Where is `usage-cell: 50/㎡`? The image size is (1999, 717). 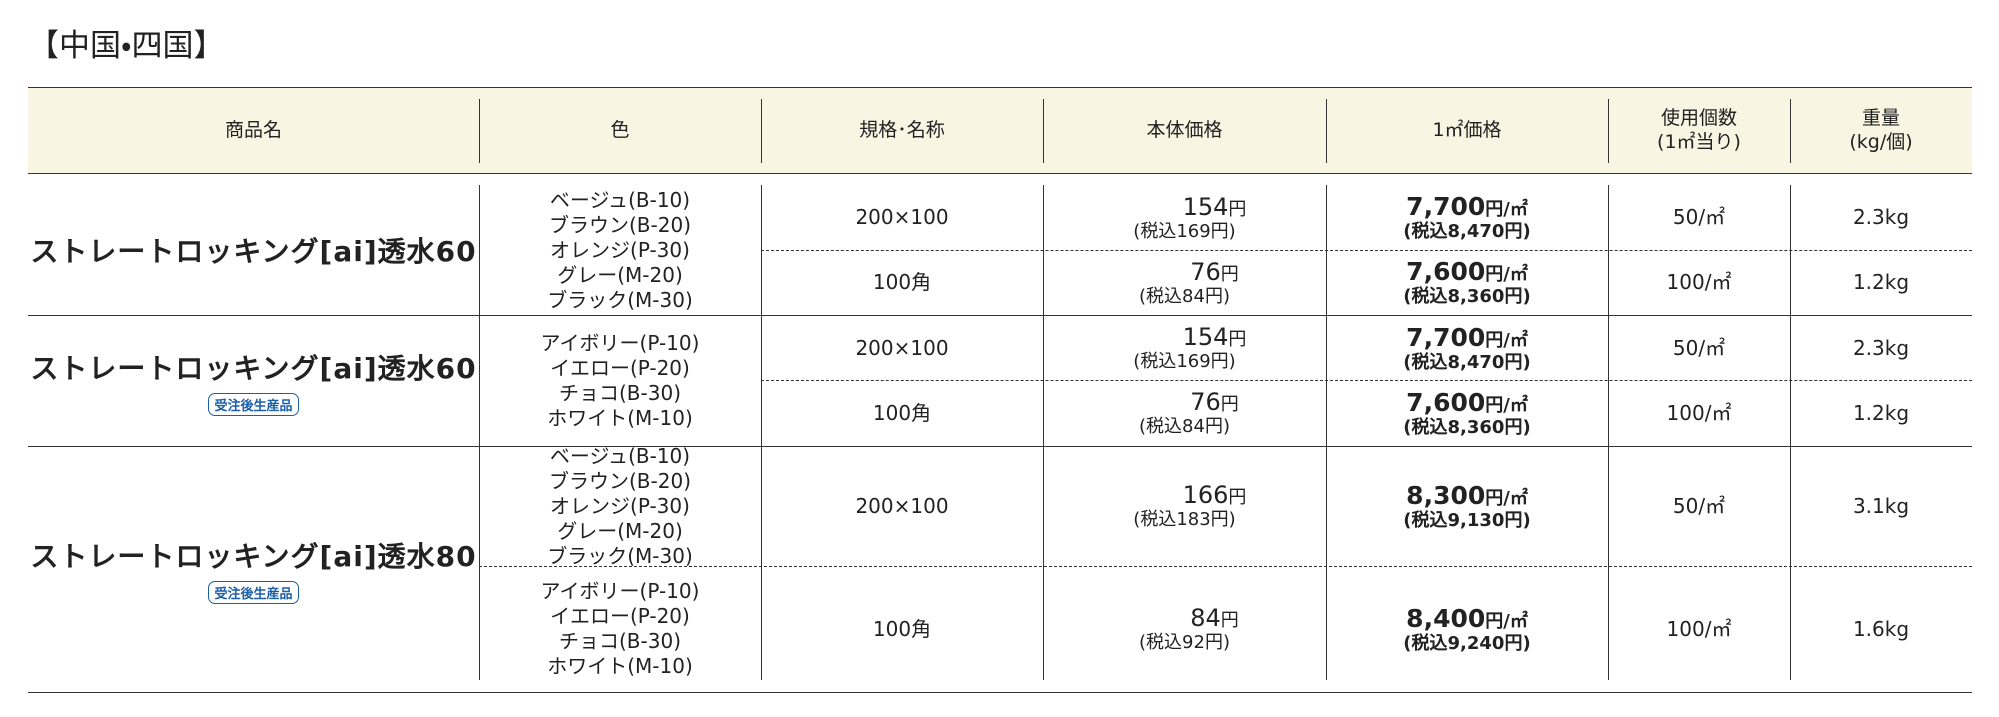
usage-cell: 50/㎡ is located at coordinates (1699, 506).